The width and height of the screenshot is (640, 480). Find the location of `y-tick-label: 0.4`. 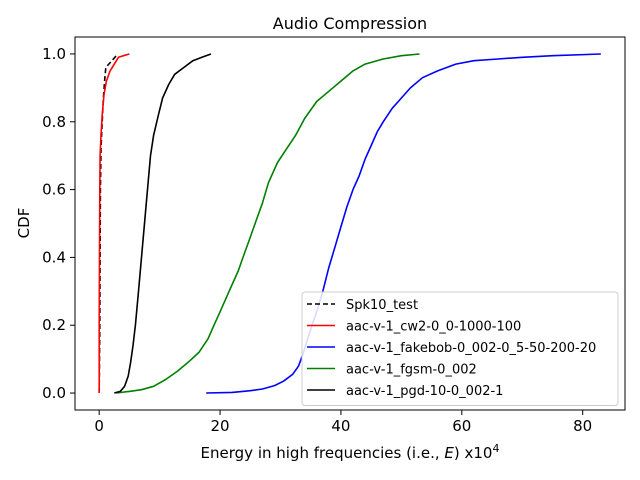

y-tick-label: 0.4 is located at coordinates (54, 257).